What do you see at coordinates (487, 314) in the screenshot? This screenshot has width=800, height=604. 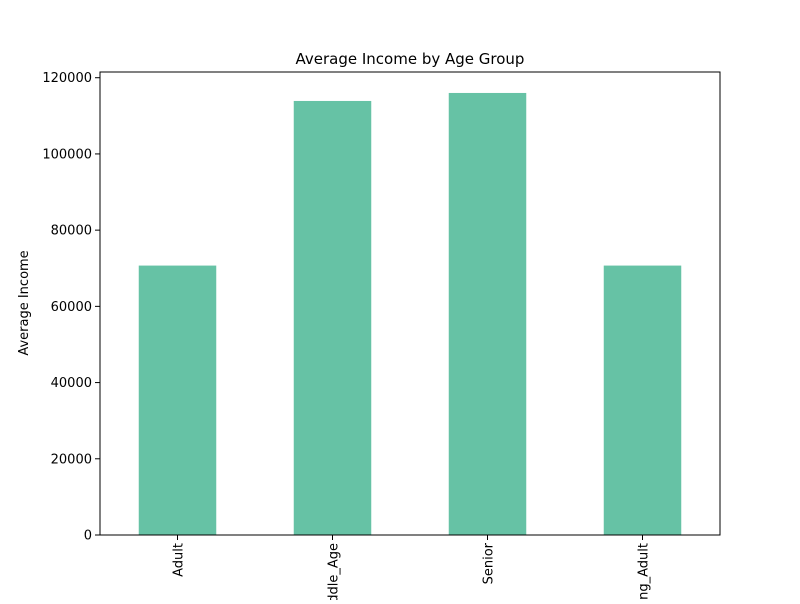 I see `bar-senior` at bounding box center [487, 314].